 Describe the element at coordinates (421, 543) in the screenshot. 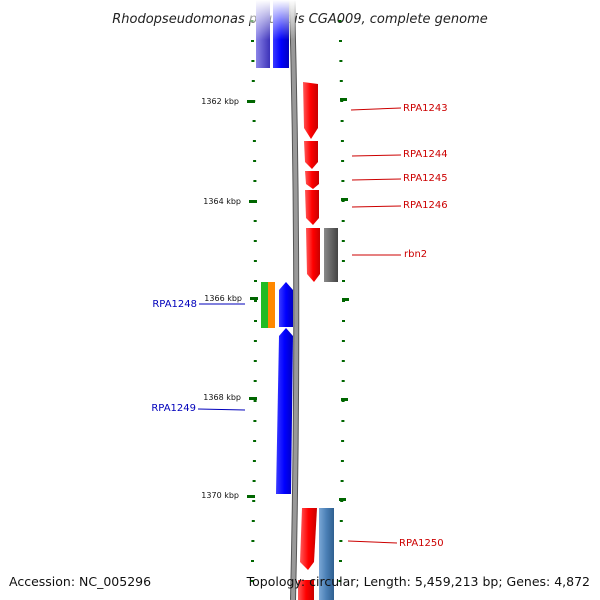

I see `gene-label-RPA1250: RPA1250` at that location.